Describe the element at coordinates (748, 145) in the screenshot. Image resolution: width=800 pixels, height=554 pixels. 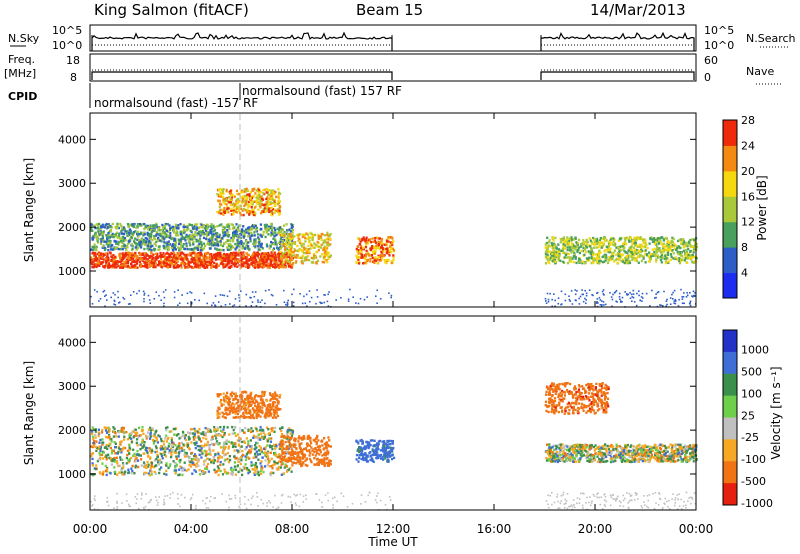
I see `power-colorbar-tick-label: 24` at that location.